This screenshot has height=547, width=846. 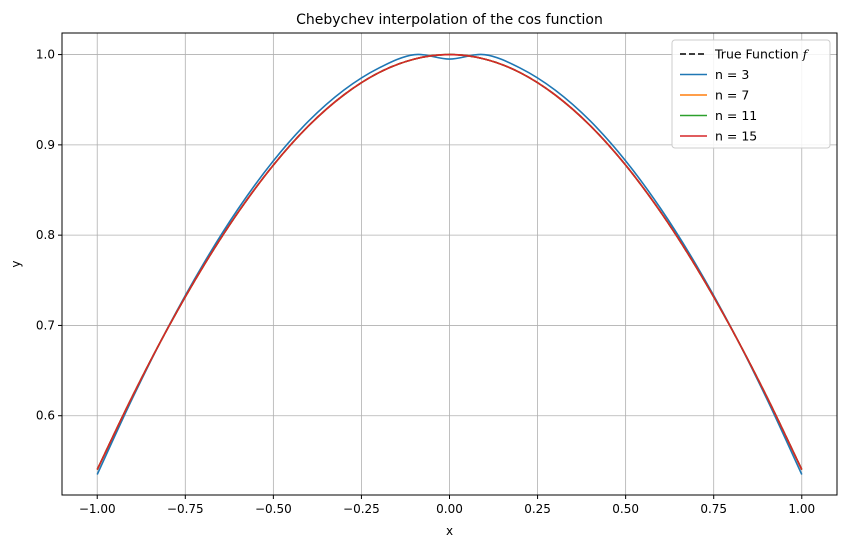 What do you see at coordinates (449, 509) in the screenshot?
I see `x-tick-label: 0.00` at bounding box center [449, 509].